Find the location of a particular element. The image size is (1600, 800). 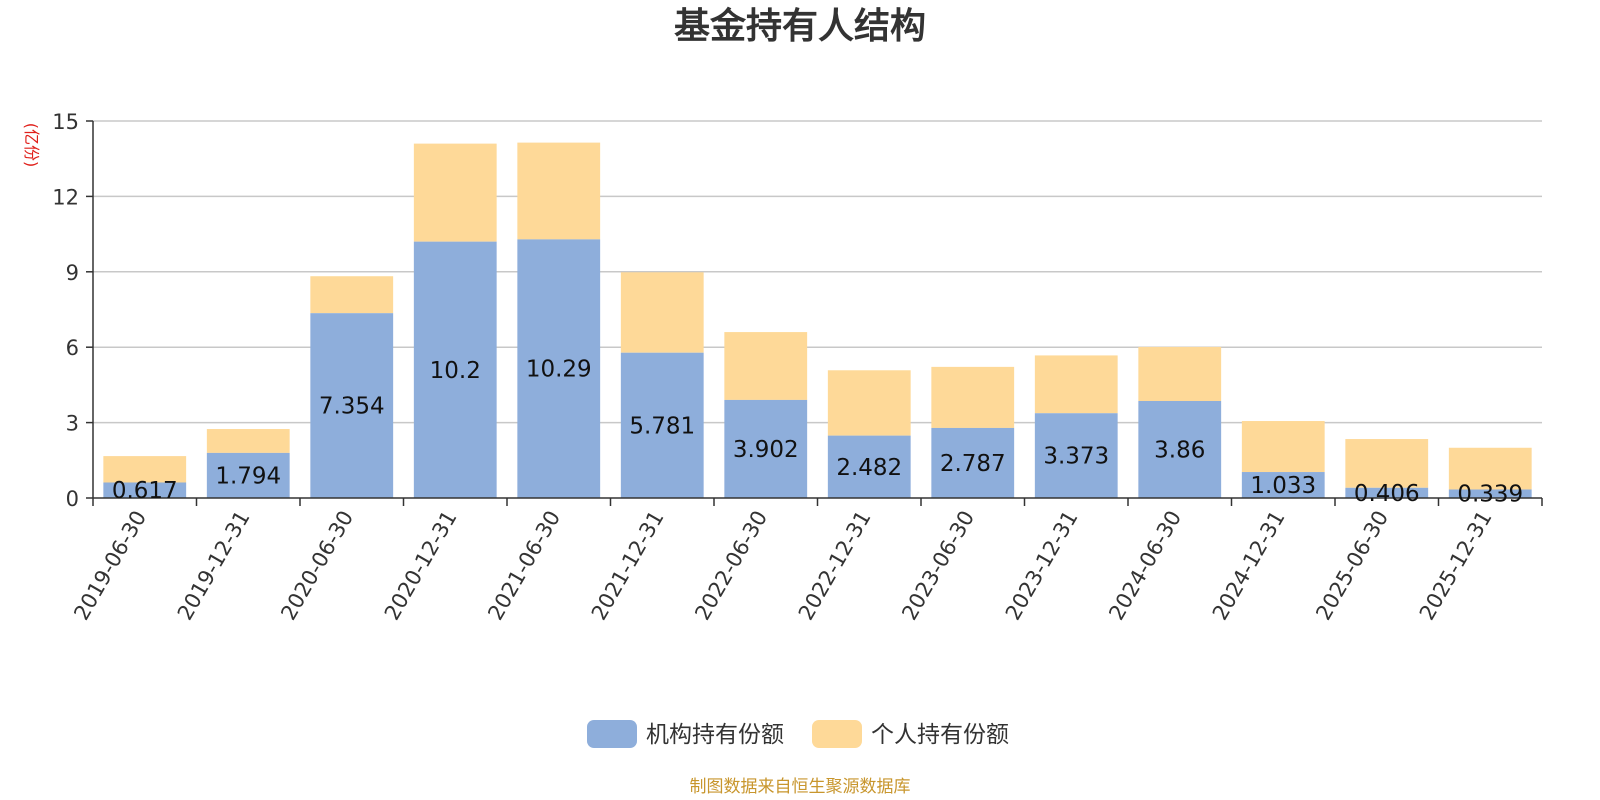

y-tick-label: 6 is located at coordinates (72, 348).